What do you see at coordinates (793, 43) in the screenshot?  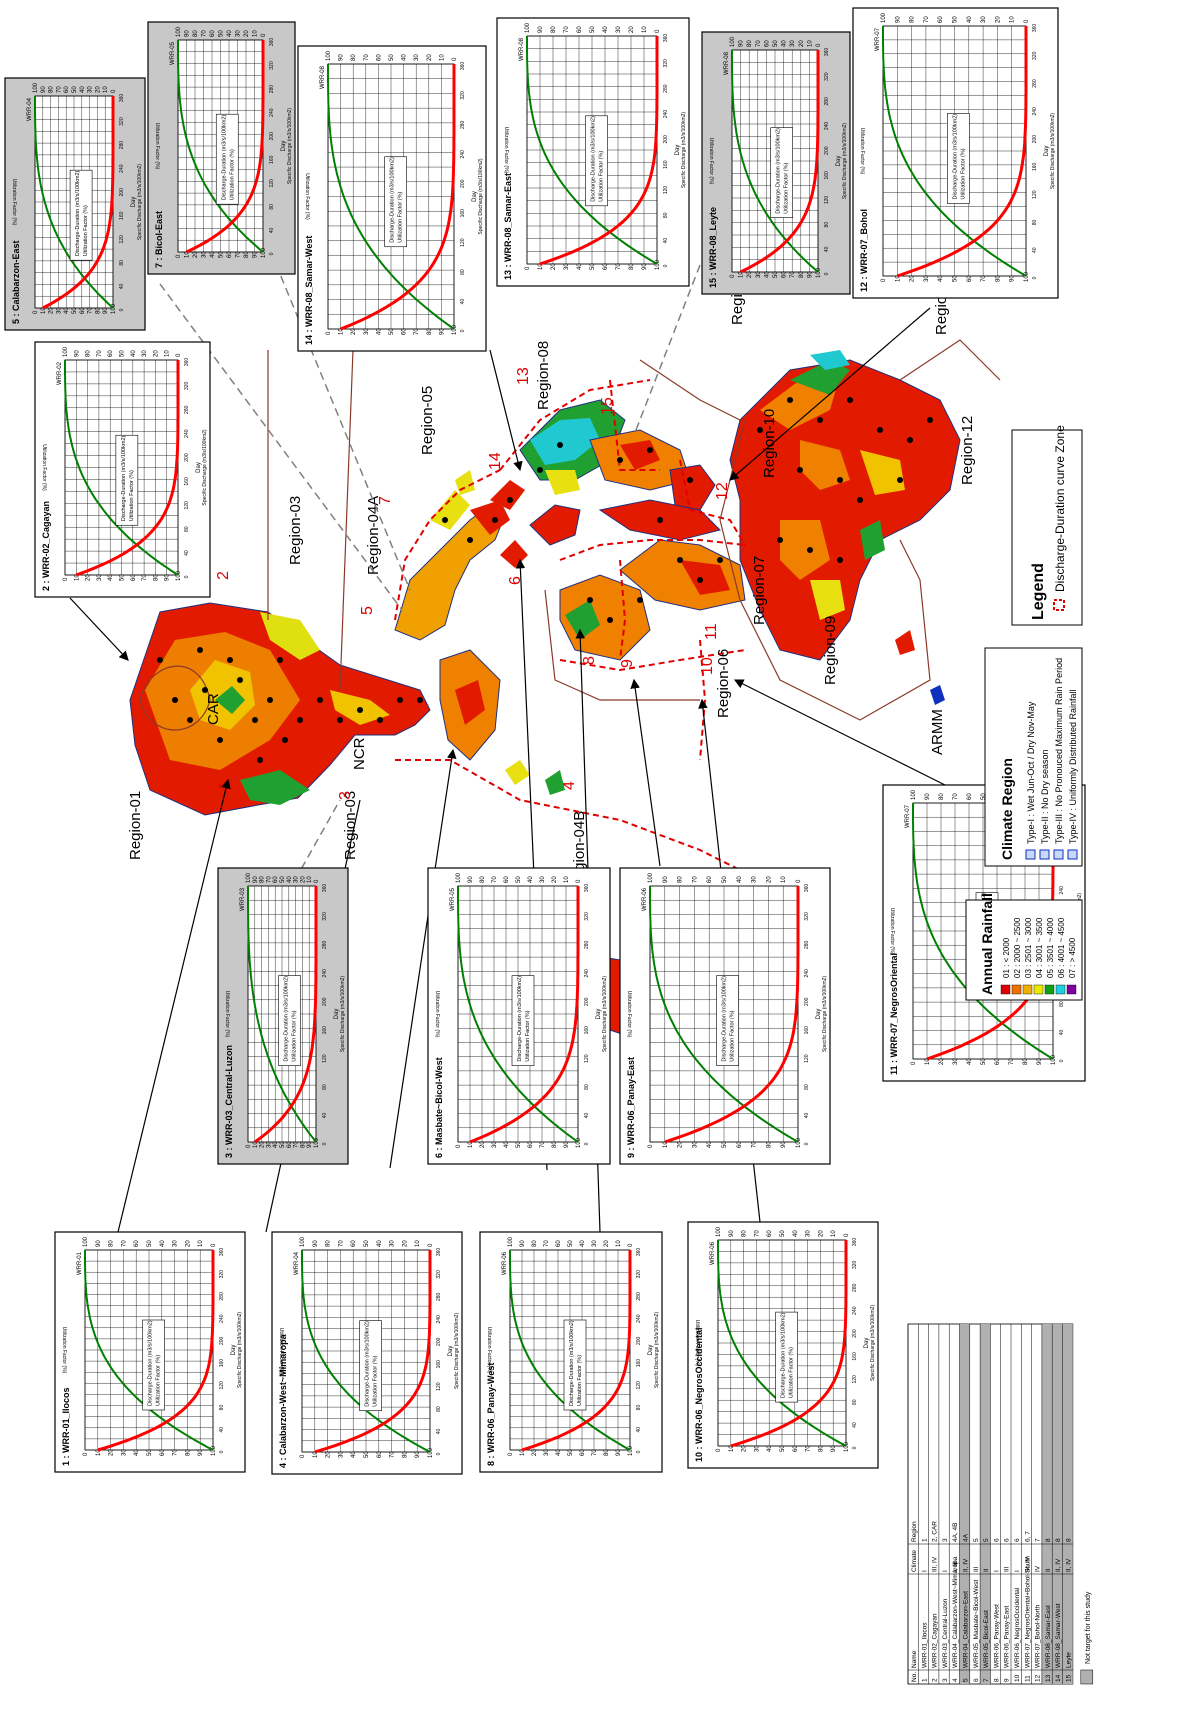 I see `y2-tick-label: 30` at bounding box center [793, 43].